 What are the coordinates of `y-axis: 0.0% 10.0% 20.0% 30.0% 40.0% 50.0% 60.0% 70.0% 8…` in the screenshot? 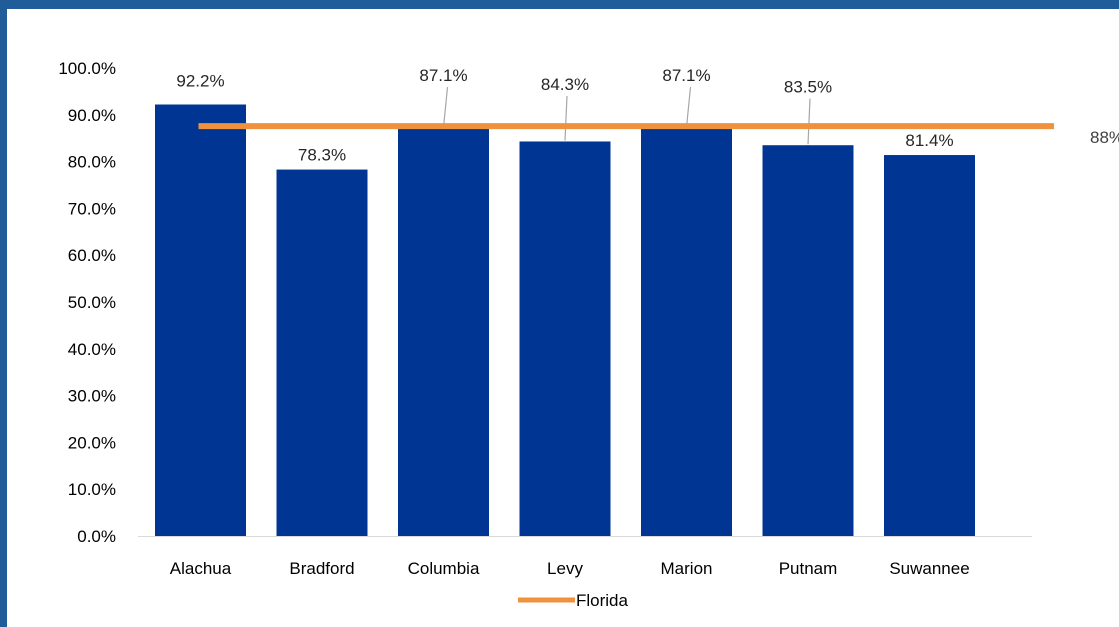 It's located at (87, 302).